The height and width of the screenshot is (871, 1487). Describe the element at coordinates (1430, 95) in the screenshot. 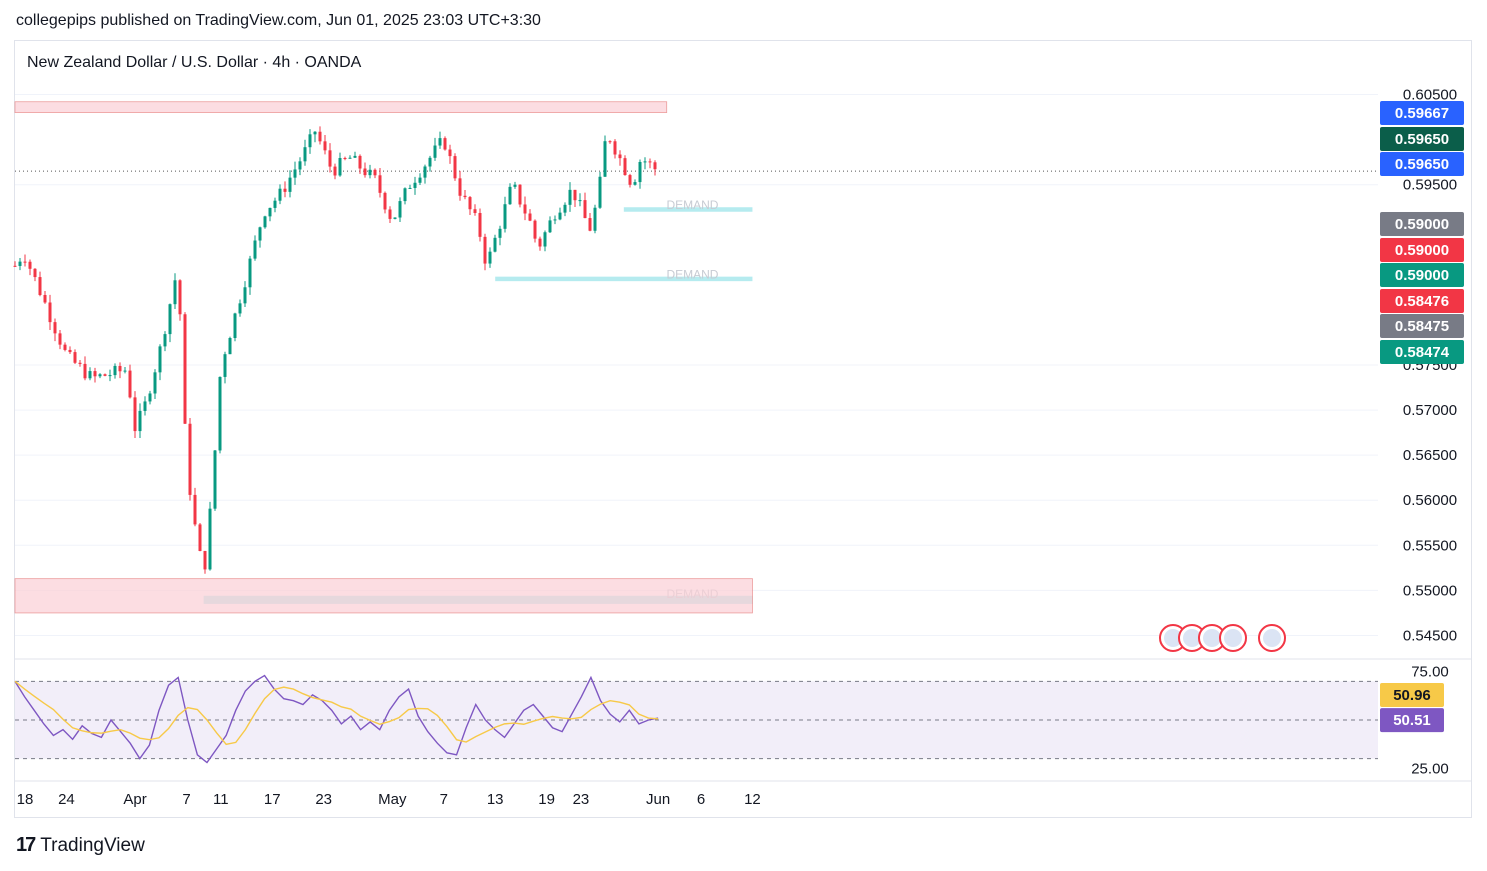

I see `price-tick-label: 0.60500` at that location.